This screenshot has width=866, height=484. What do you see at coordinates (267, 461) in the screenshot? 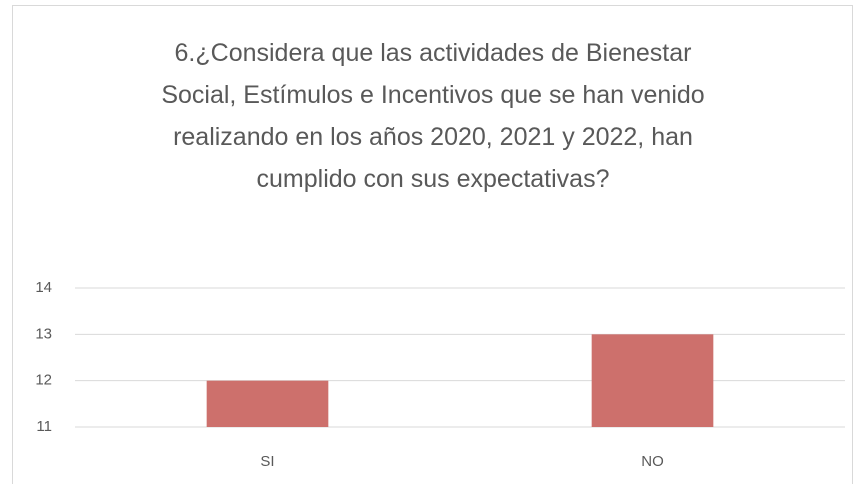
I see `x-tick-label: SI` at bounding box center [267, 461].